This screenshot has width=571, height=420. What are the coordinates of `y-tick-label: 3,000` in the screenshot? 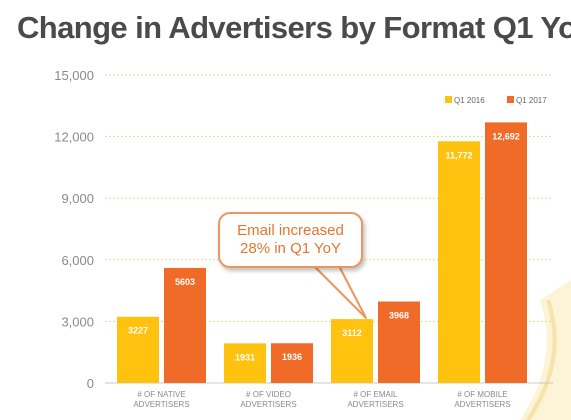 It's located at (77, 321).